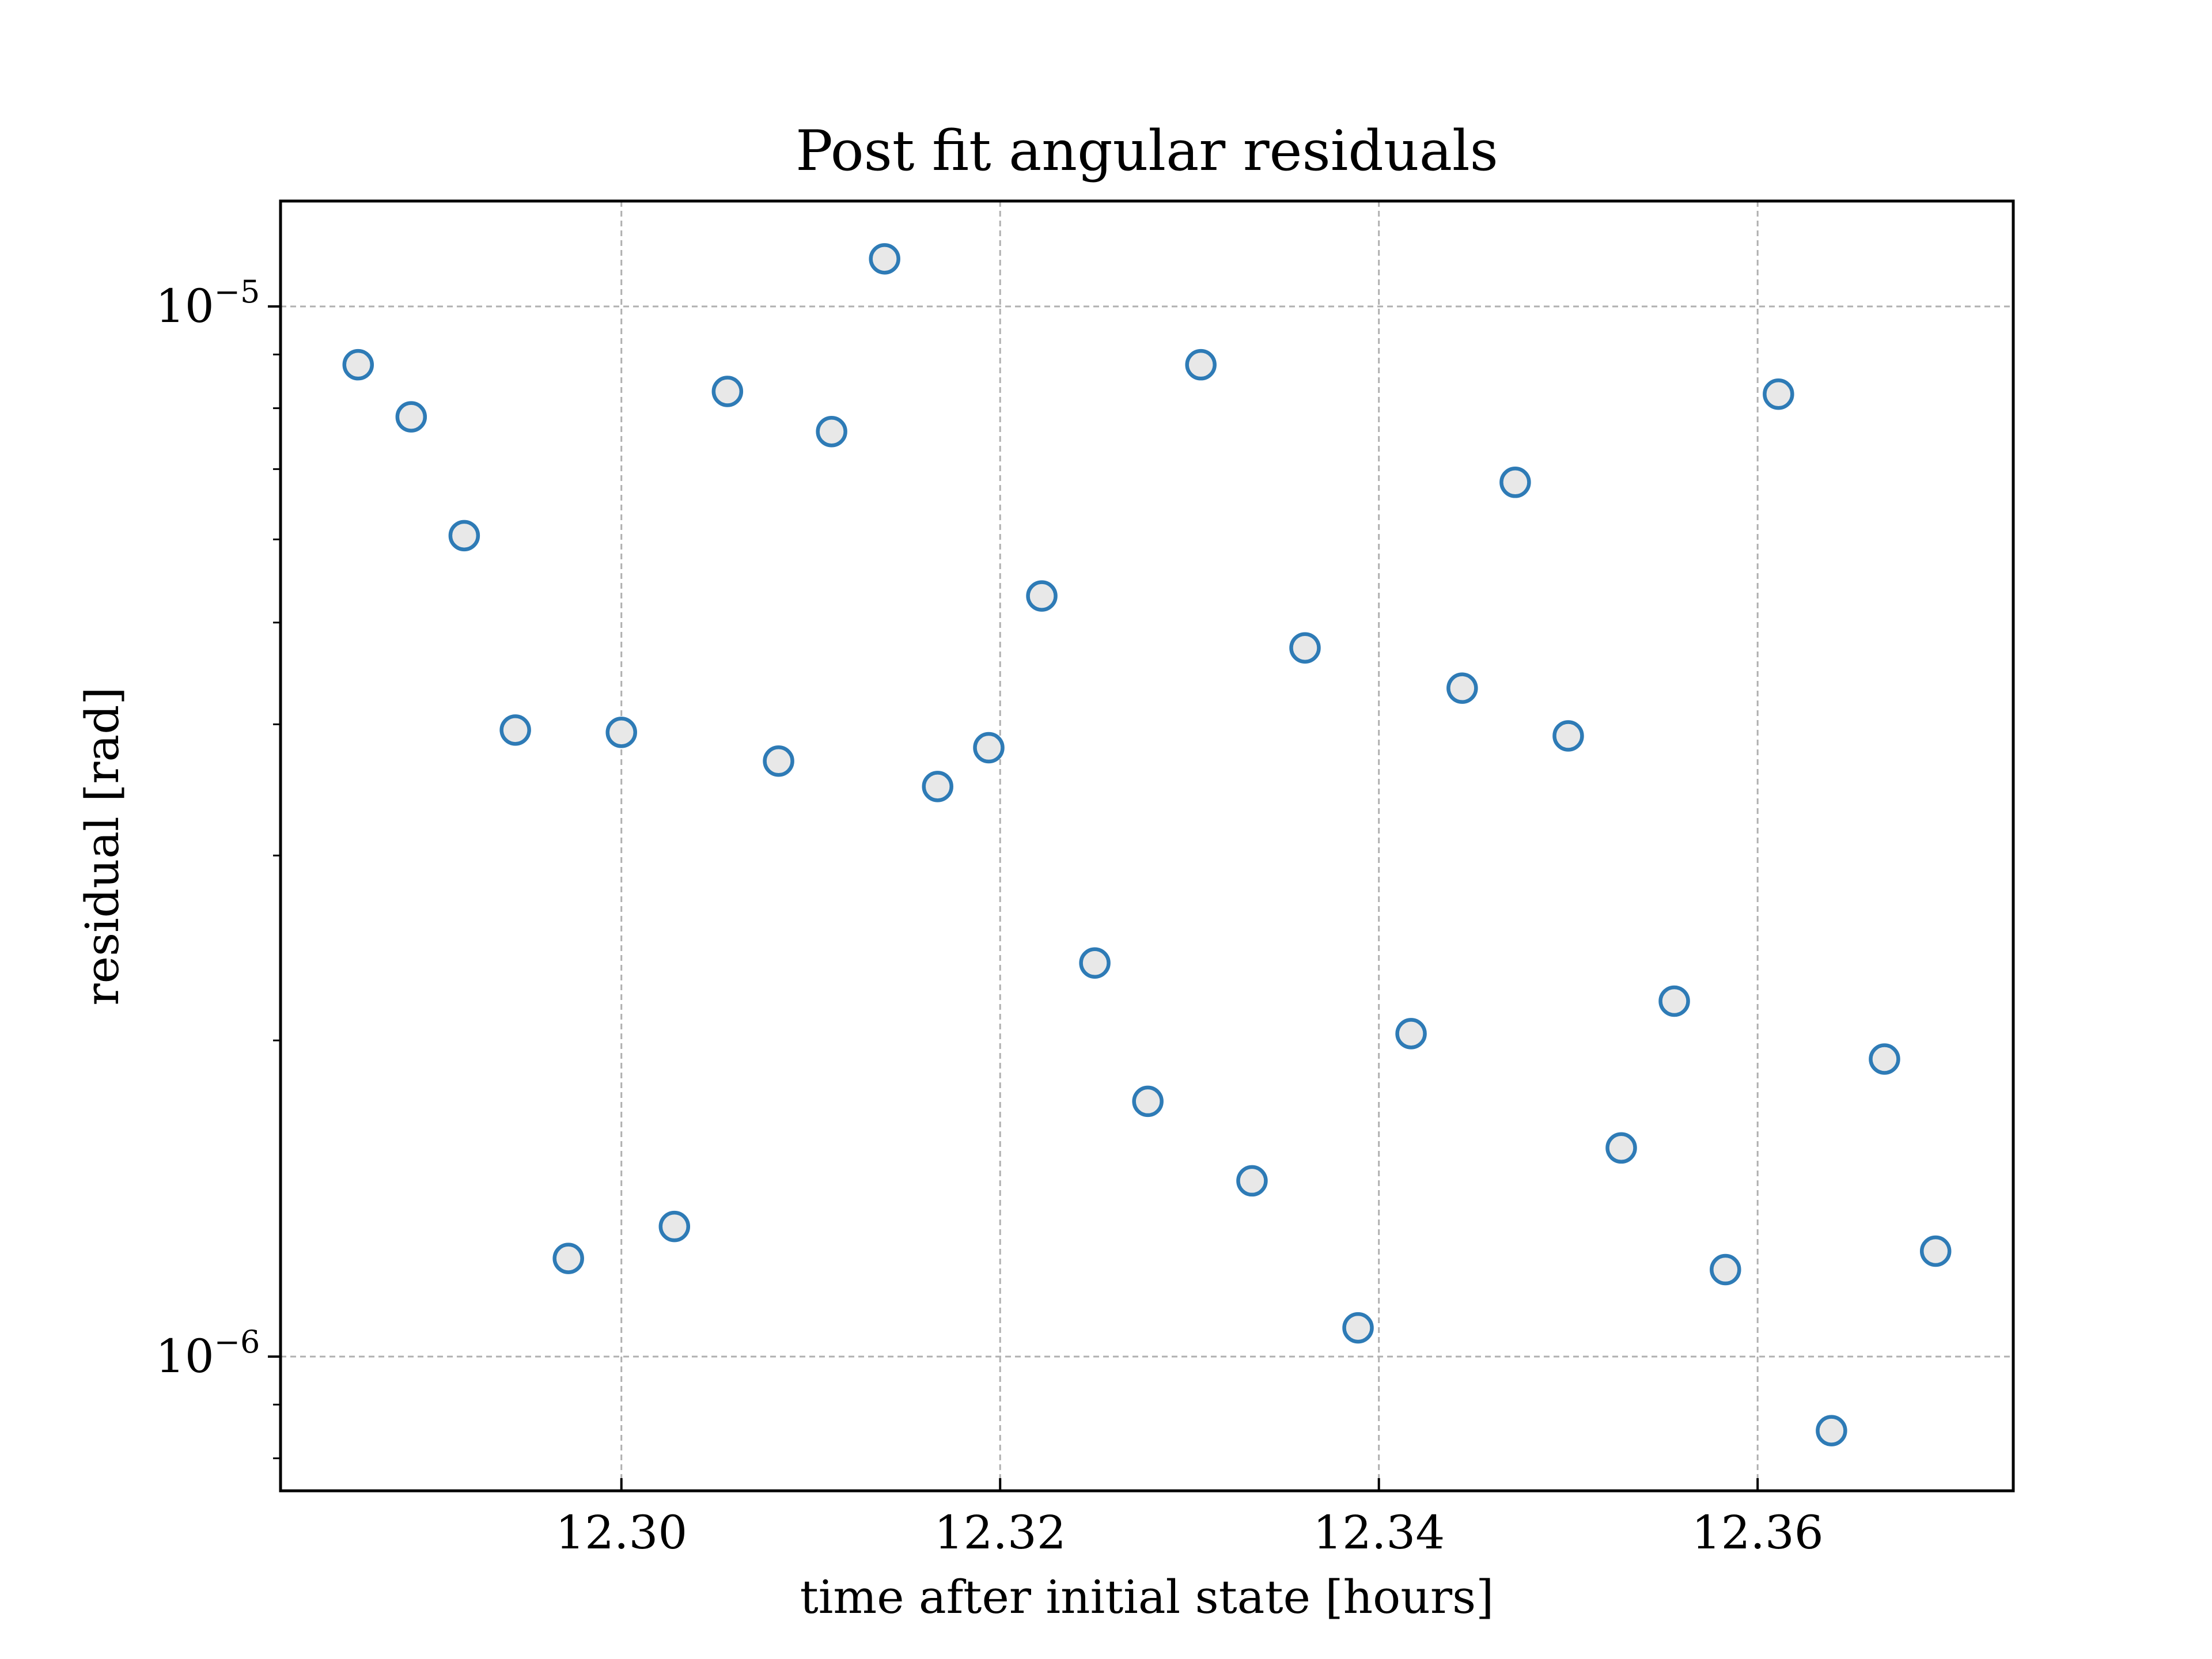 The height and width of the screenshot is (1659, 2212). Describe the element at coordinates (1147, 151) in the screenshot. I see `chart-title: Post fit angular residuals` at that location.